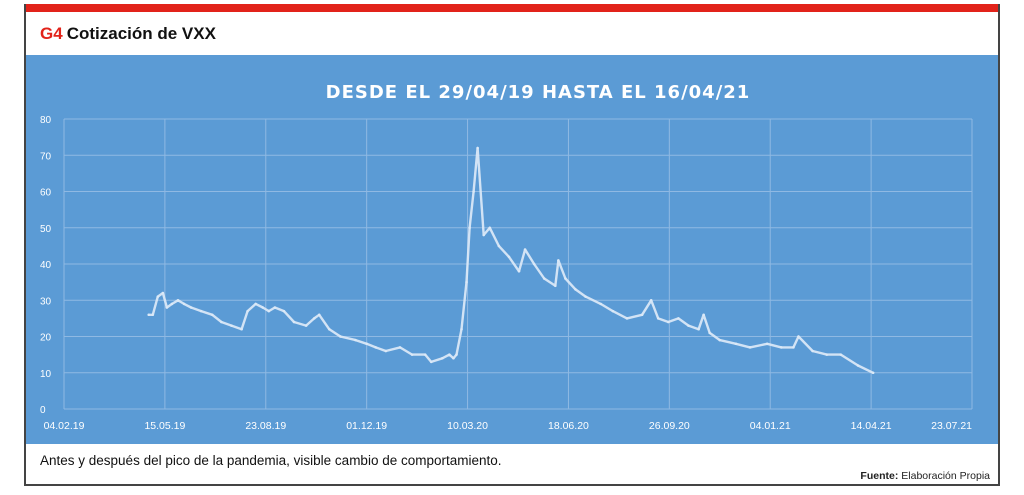 This screenshot has width=1024, height=495. I want to click on y-tick-label: 60, so click(46, 193).